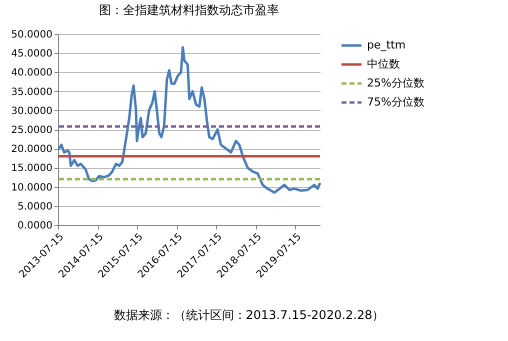 This screenshot has height=341, width=508. I want to click on y-tick-label: 15.0000, so click(31, 168).